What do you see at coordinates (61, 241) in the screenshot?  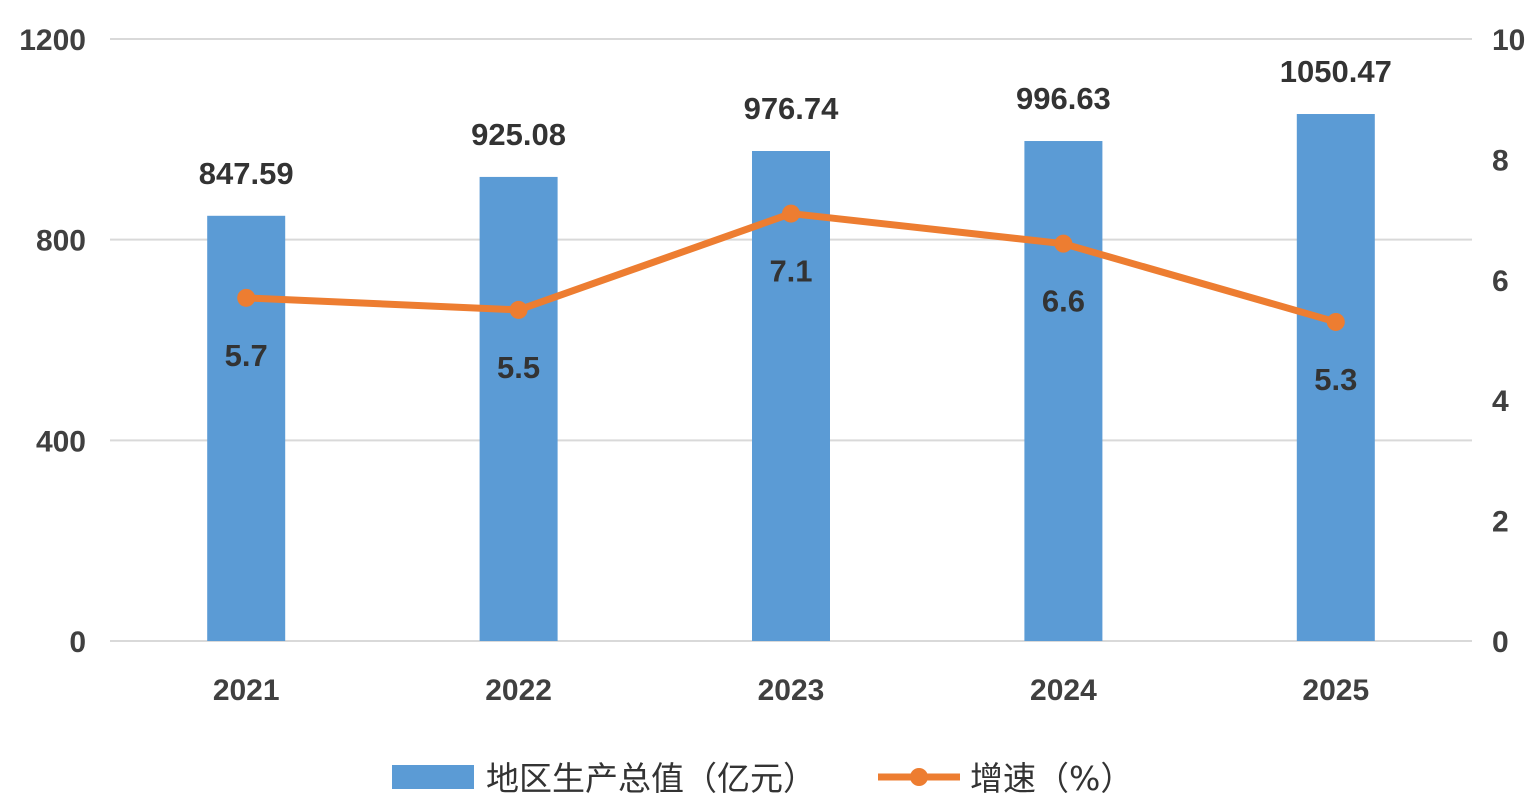 I see `y-left-tick-label: 800` at bounding box center [61, 241].